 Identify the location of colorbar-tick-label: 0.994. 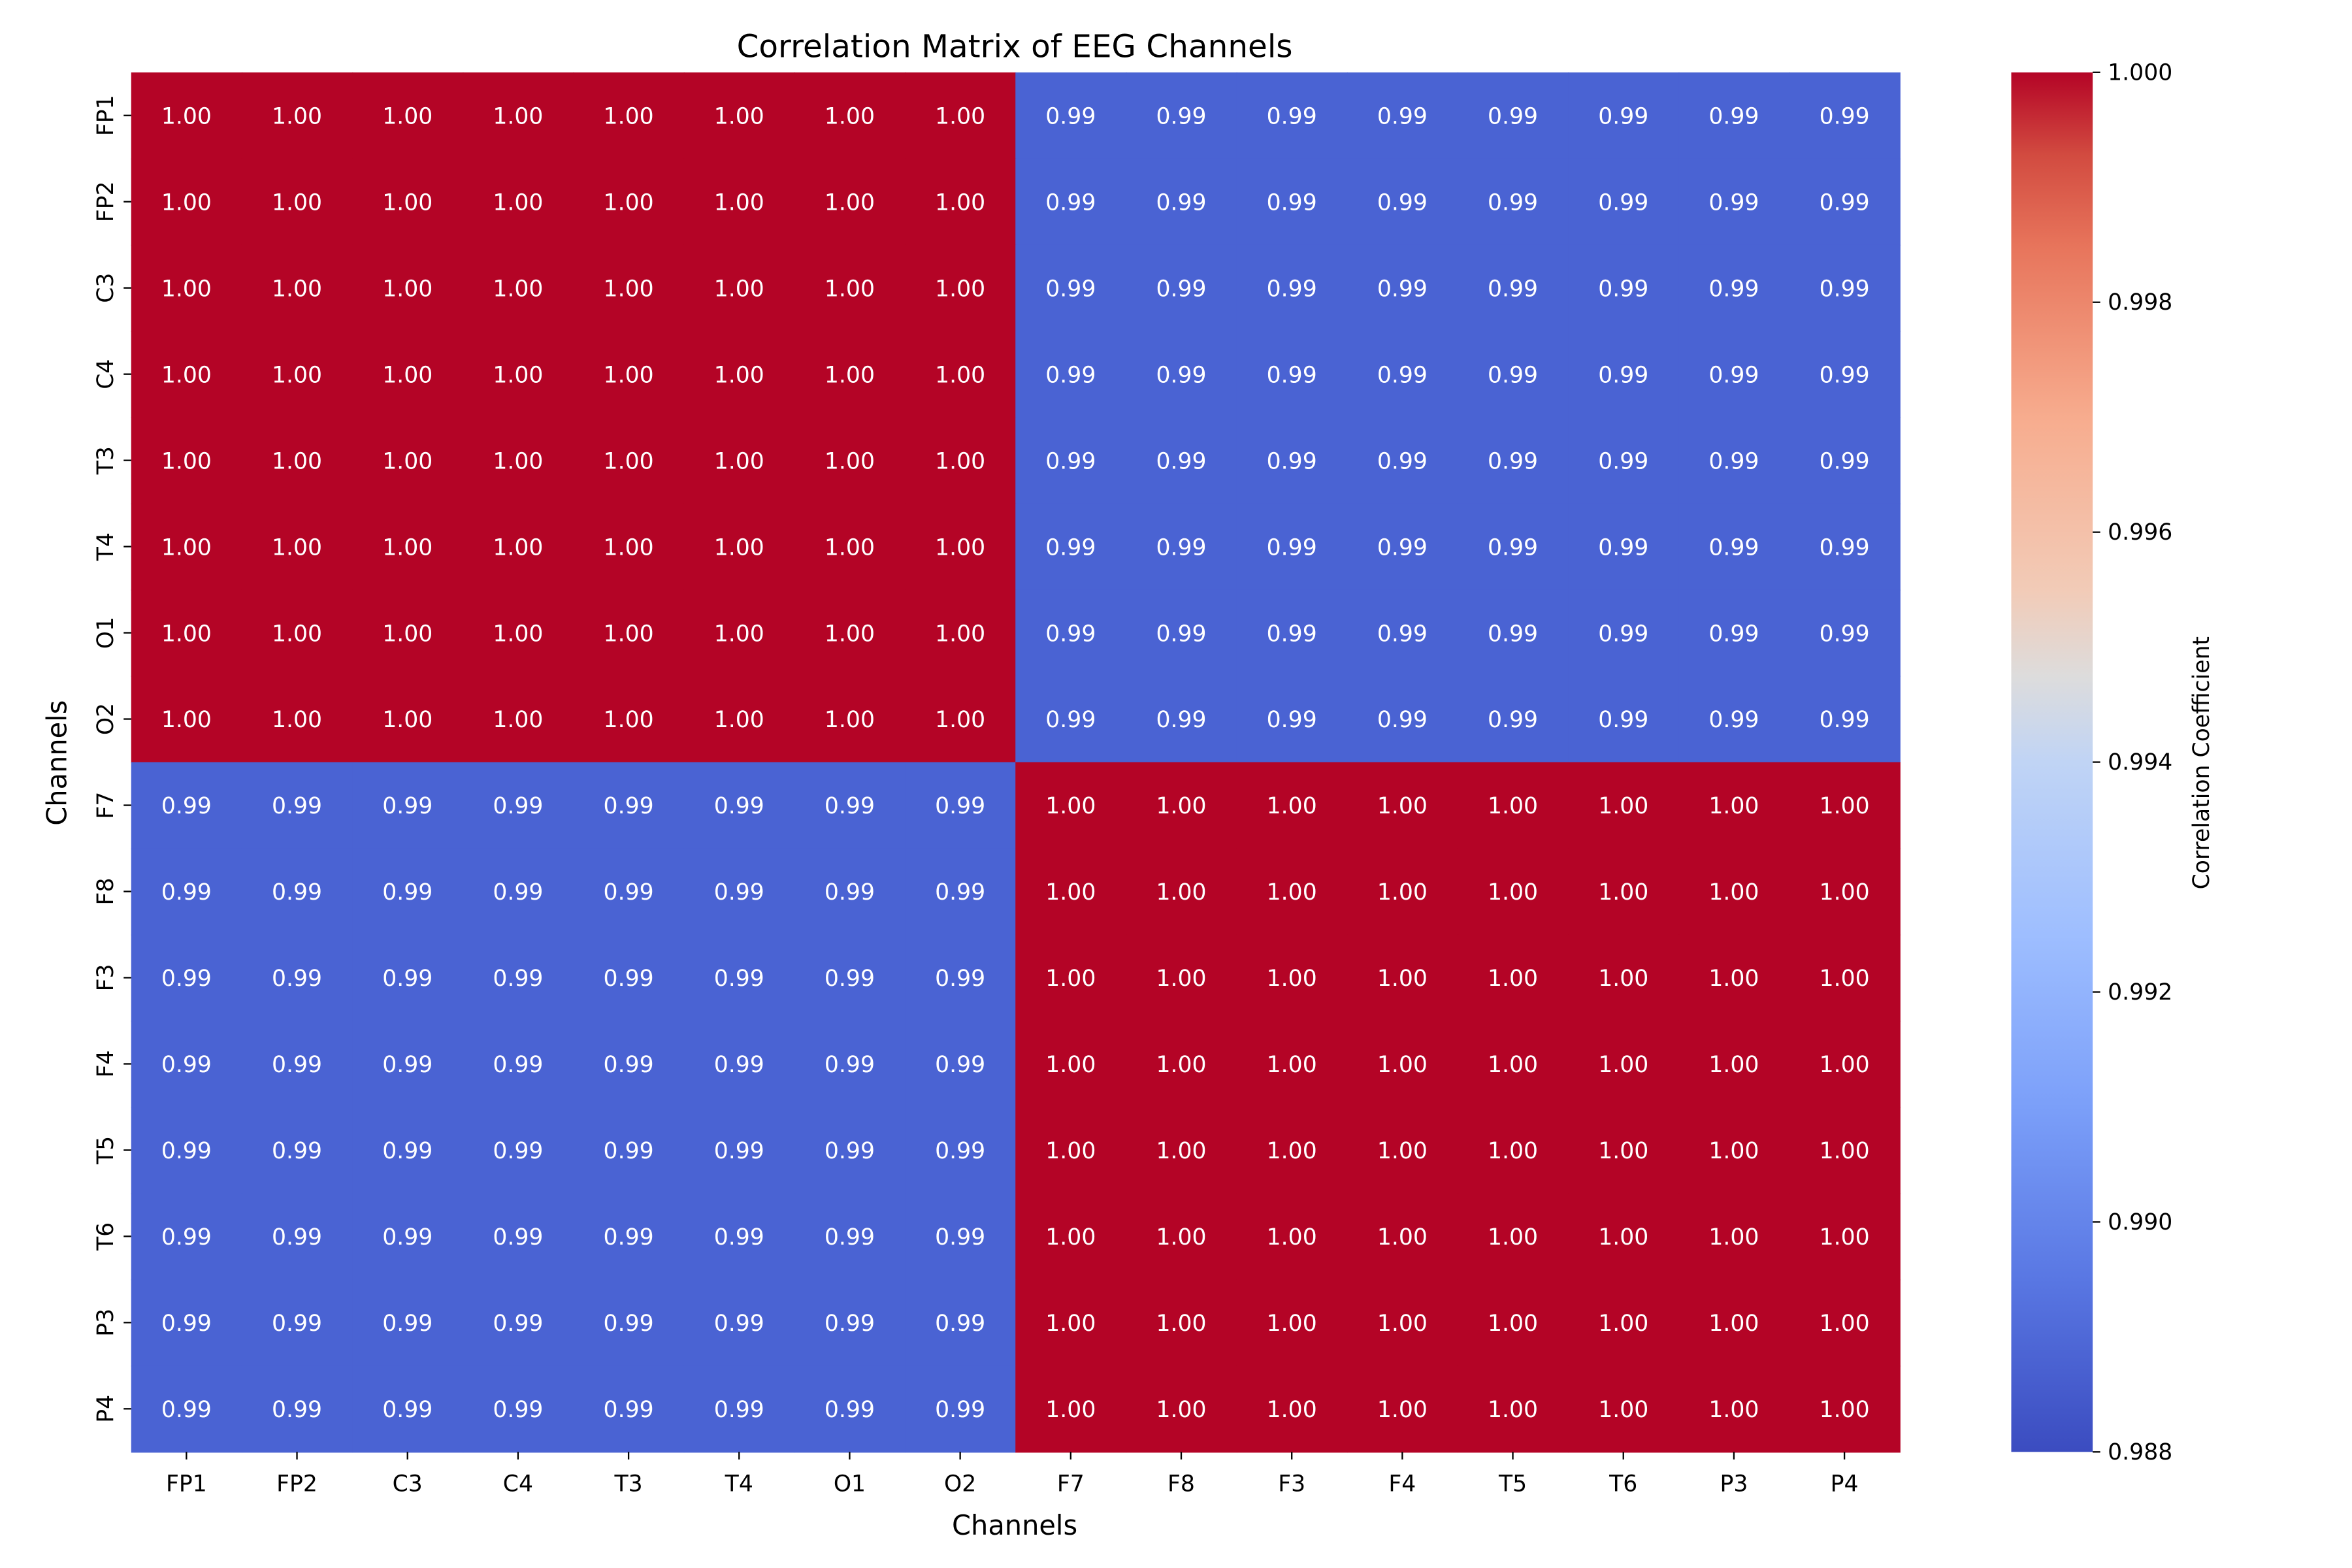
(2140, 762).